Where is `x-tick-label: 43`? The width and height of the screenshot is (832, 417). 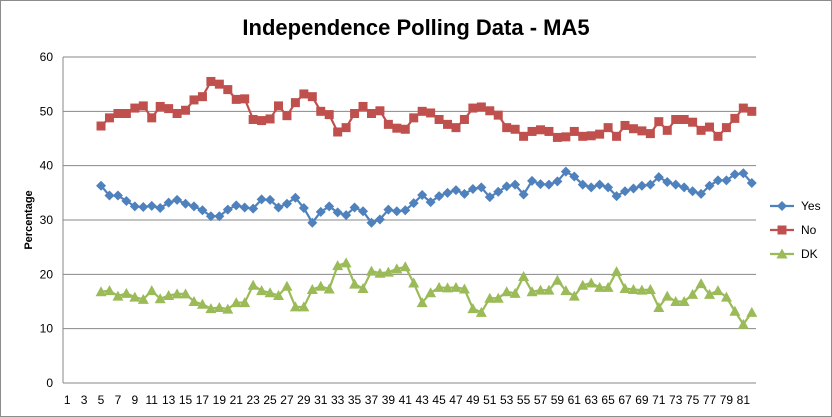 x-tick-label: 43 is located at coordinates (422, 400).